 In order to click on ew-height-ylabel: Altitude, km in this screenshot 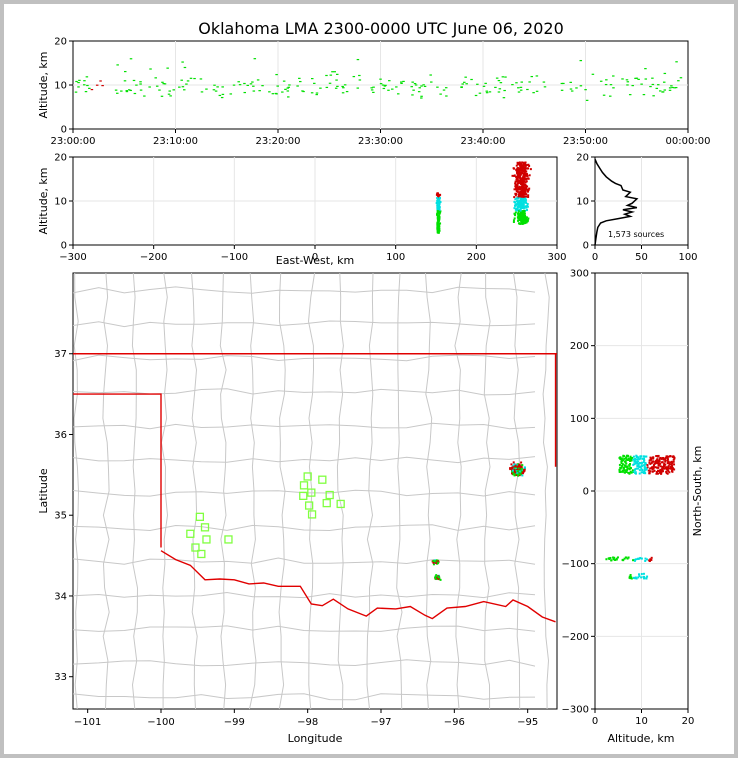, I will do `click(43, 200)`.